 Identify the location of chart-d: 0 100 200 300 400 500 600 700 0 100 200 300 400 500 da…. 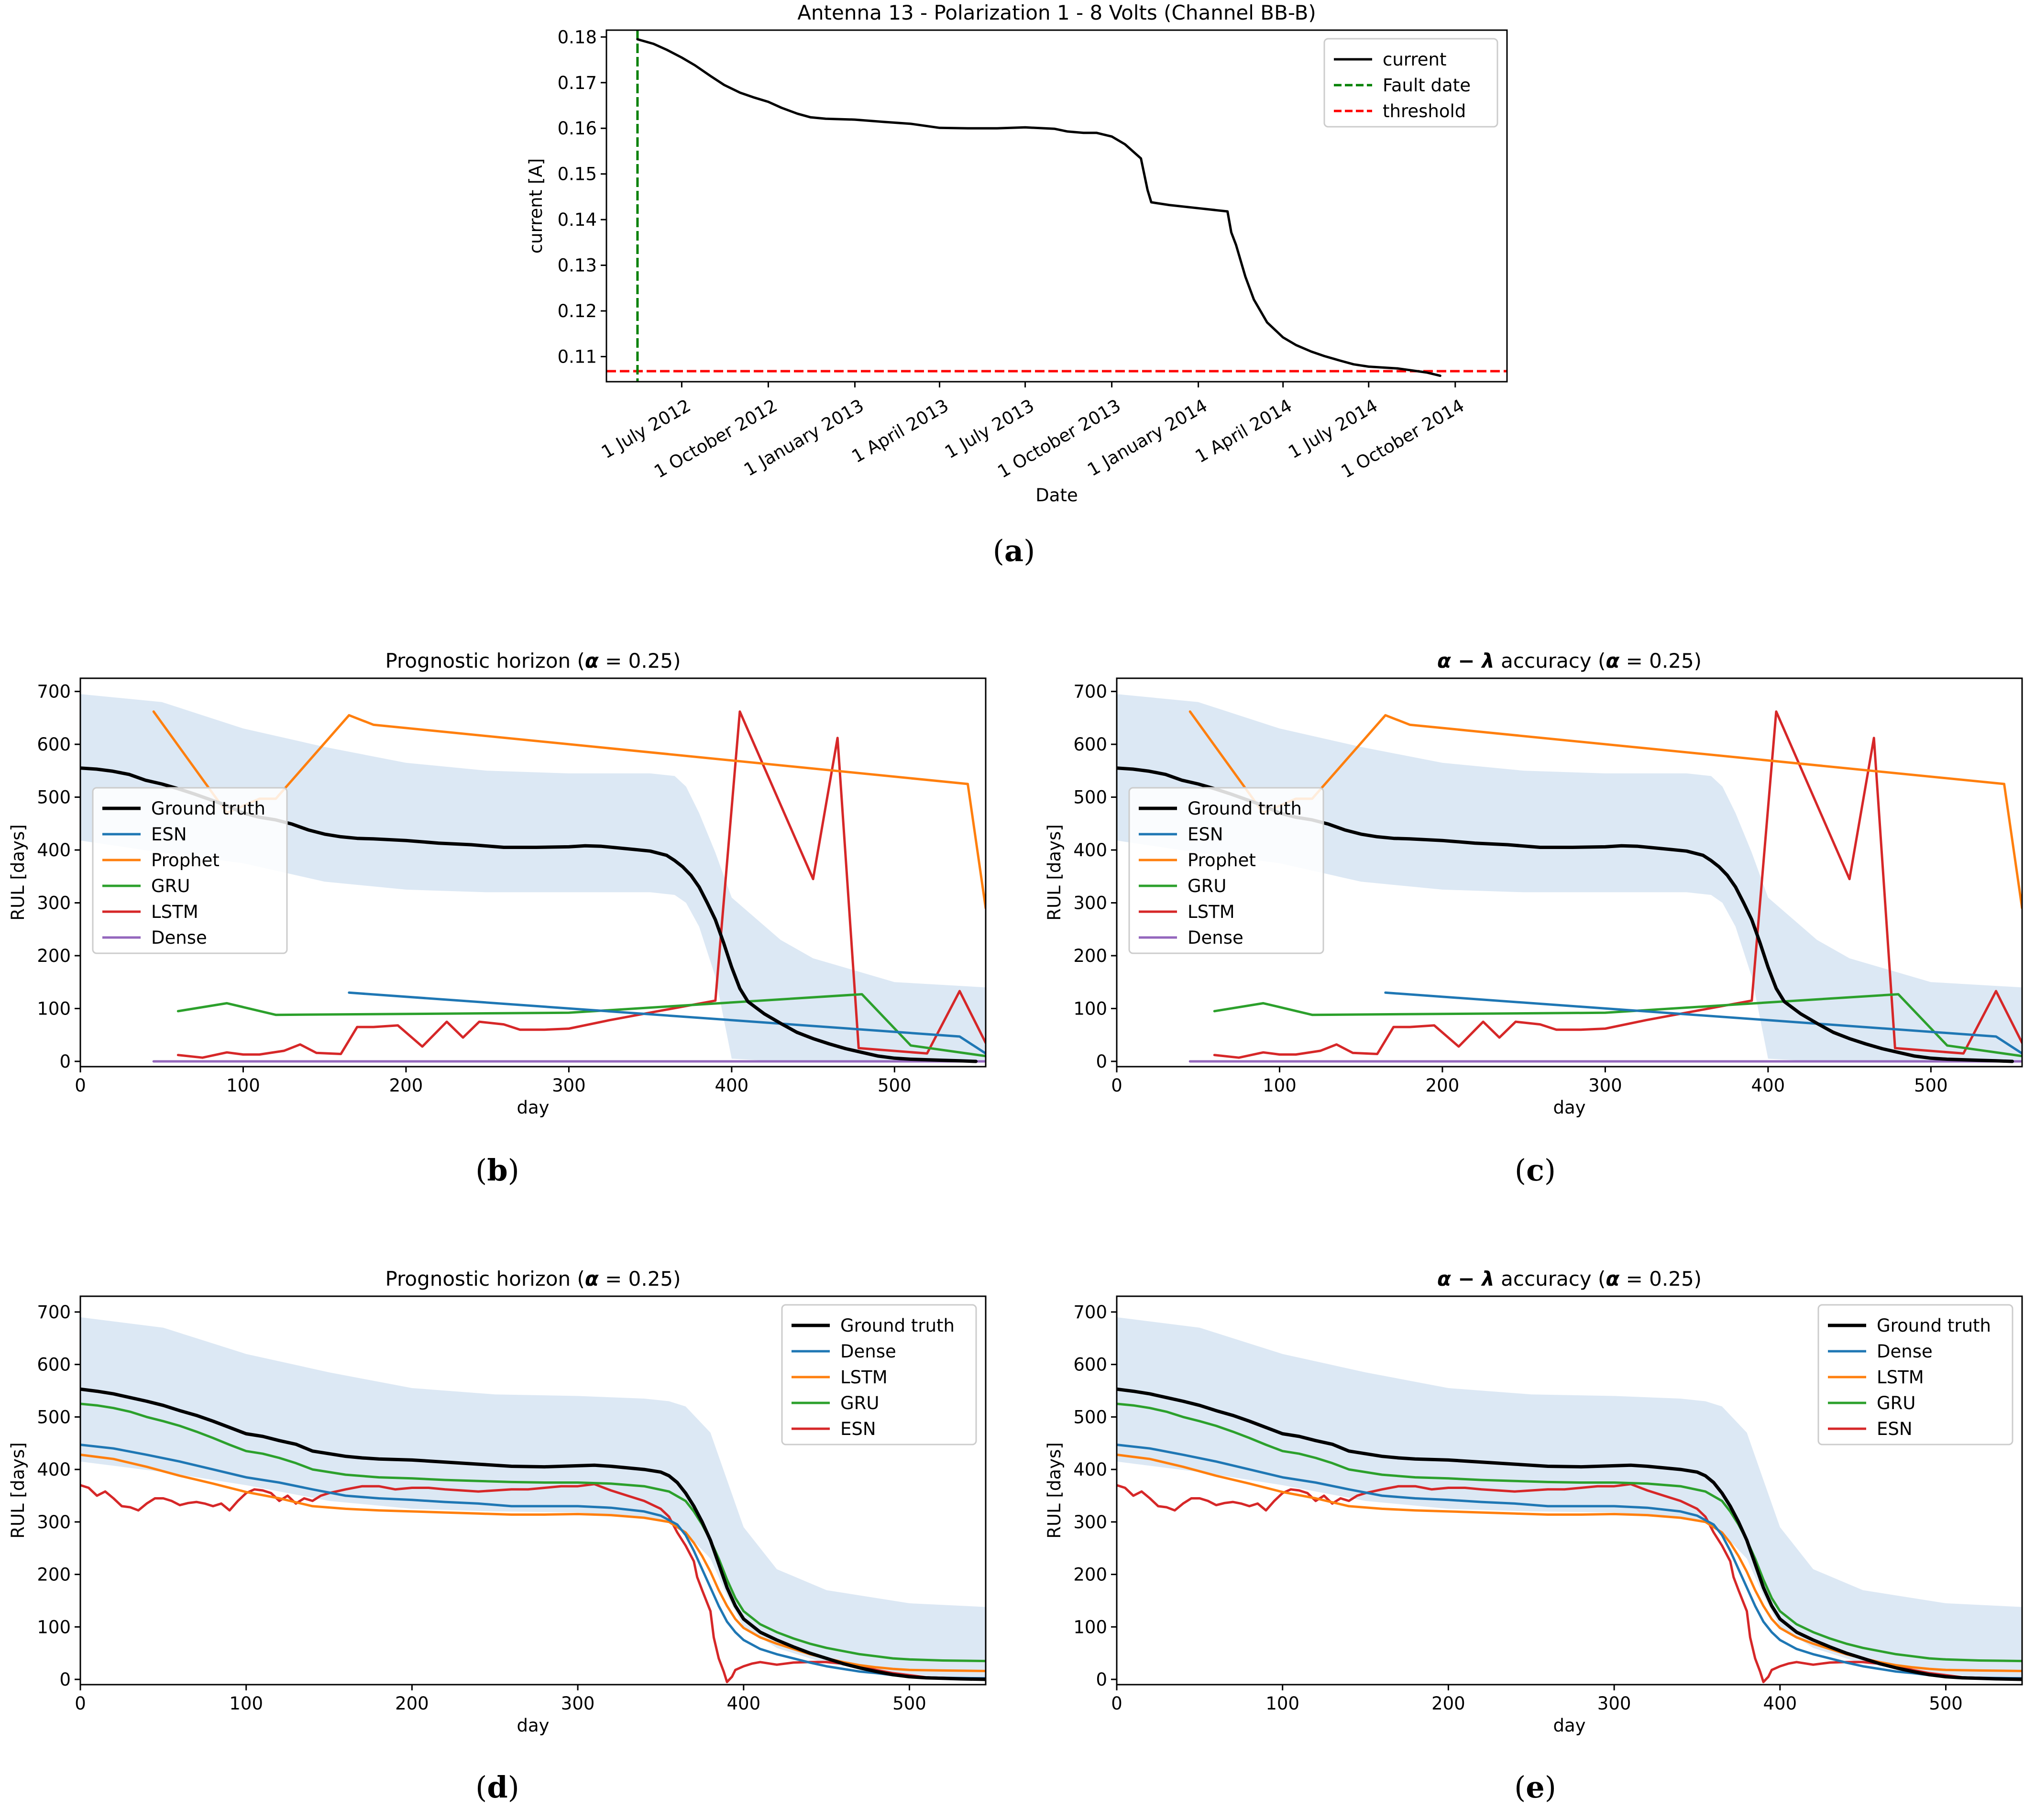
(497, 1501).